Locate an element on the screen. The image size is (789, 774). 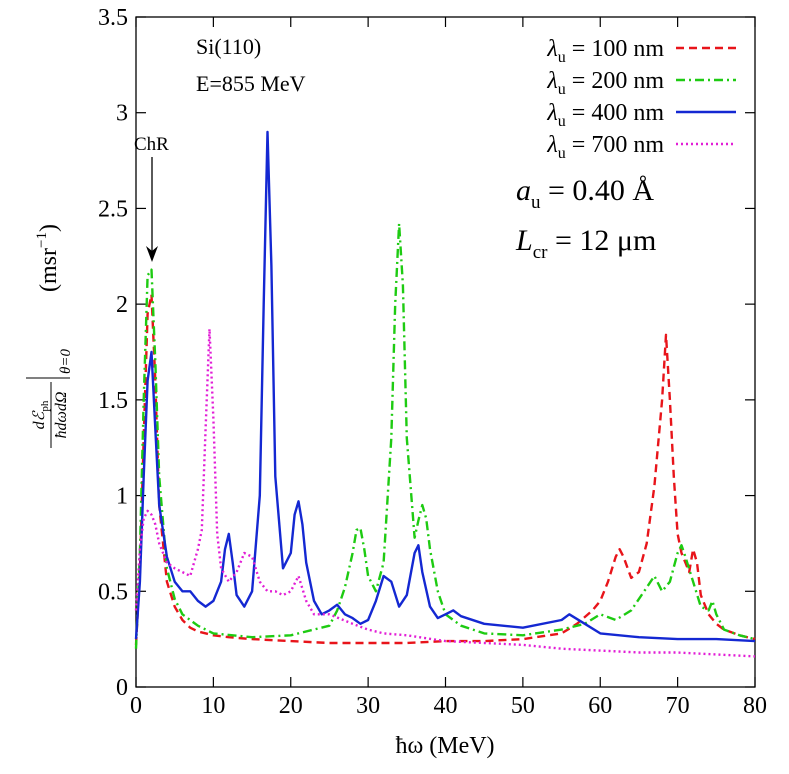
x-tick-label: 30 is located at coordinates (368, 706).